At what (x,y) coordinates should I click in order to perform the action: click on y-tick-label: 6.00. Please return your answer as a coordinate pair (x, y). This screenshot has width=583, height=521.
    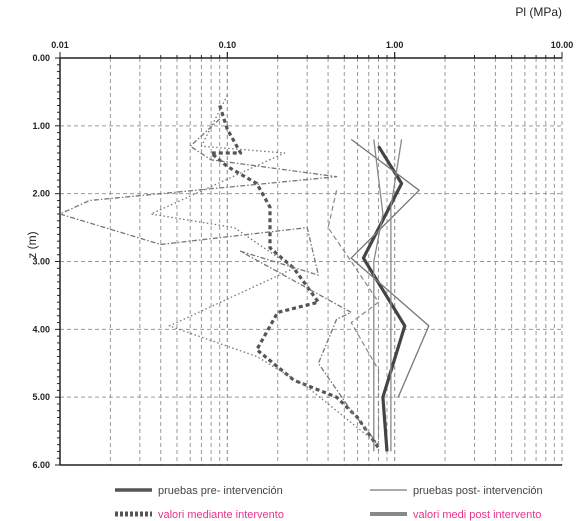
    Looking at the image, I should click on (41, 465).